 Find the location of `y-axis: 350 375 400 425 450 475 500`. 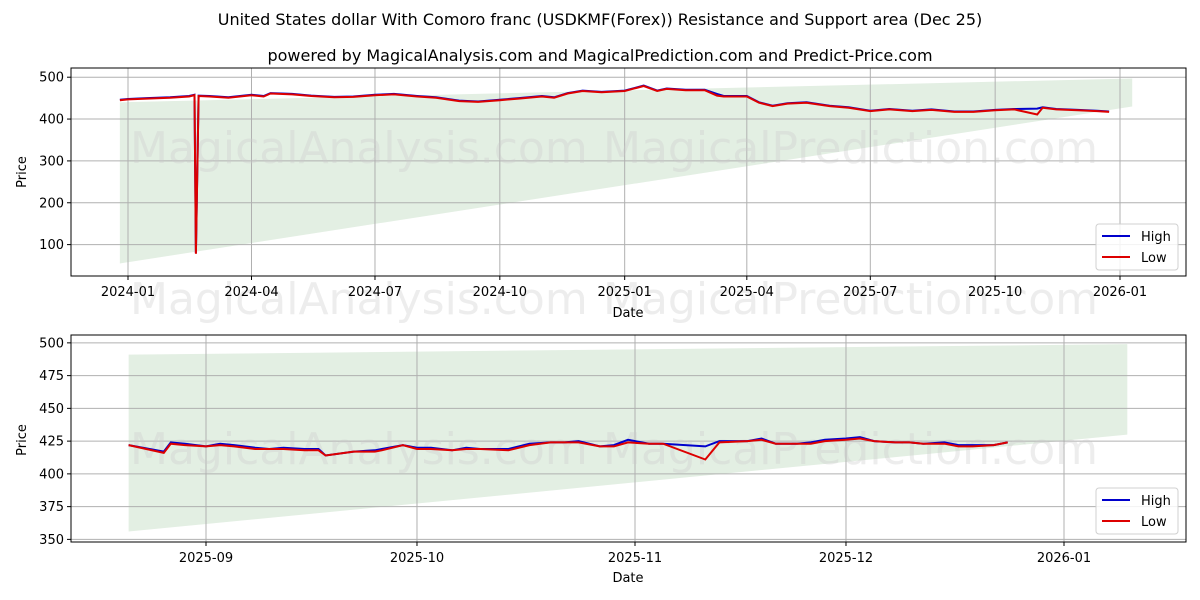

y-axis: 350 375 400 425 450 475 500 is located at coordinates (55, 442).